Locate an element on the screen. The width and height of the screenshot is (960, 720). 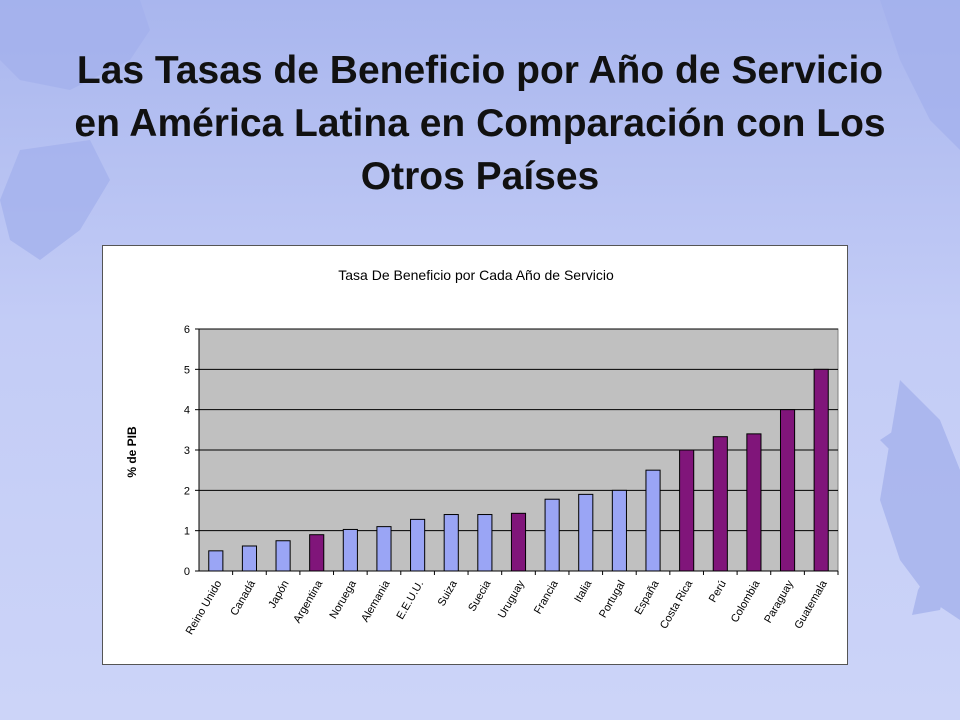
x-tick-label: Francia is located at coordinates (546, 597).